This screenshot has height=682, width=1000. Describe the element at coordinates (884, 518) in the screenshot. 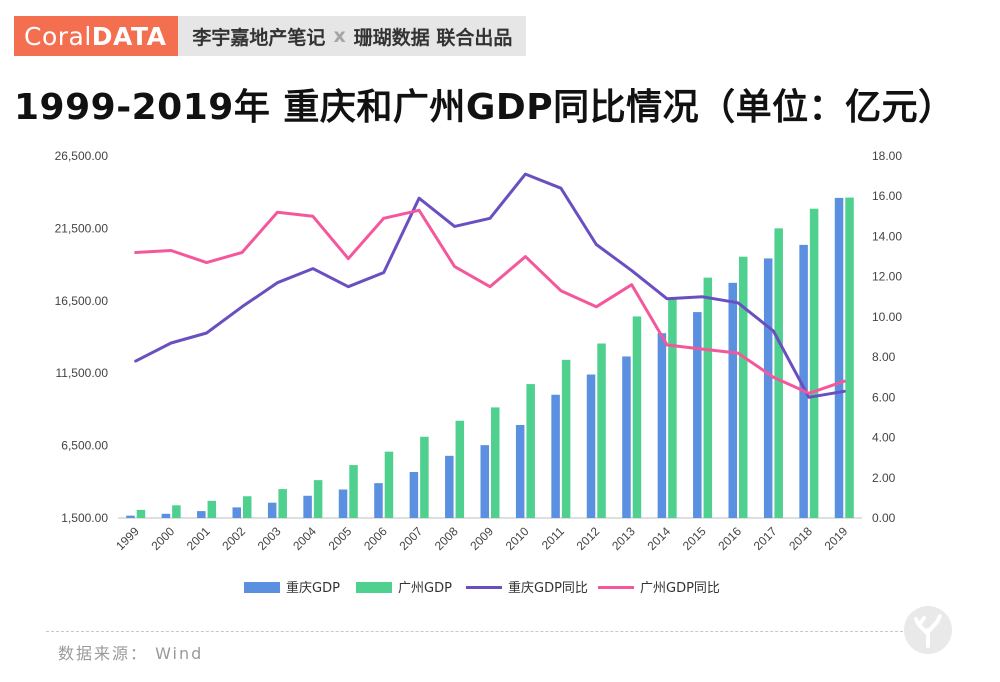

I see `y-right-tick-label: 0.00` at that location.